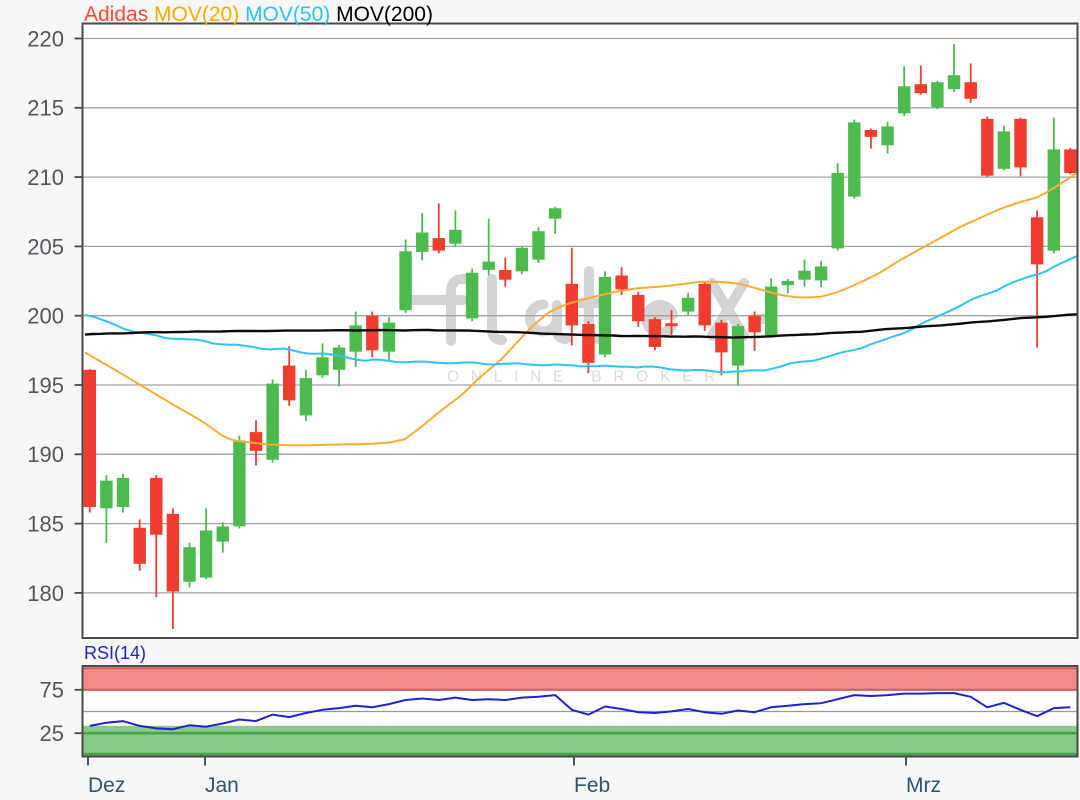 The image size is (1080, 800). Describe the element at coordinates (45, 454) in the screenshot. I see `svg-text: 190` at that location.